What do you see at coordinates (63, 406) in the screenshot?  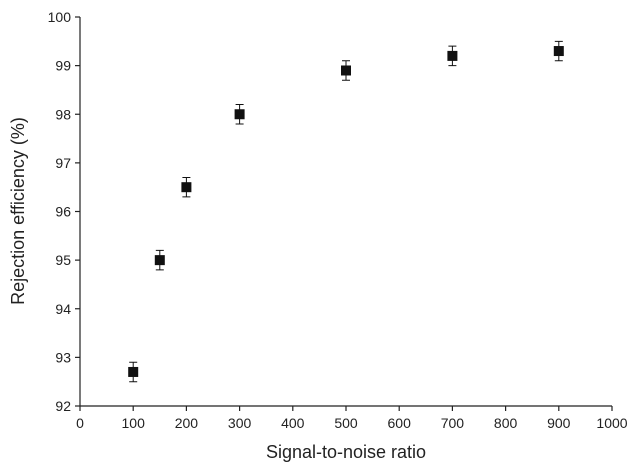 I see `y-tick-label: 92` at bounding box center [63, 406].